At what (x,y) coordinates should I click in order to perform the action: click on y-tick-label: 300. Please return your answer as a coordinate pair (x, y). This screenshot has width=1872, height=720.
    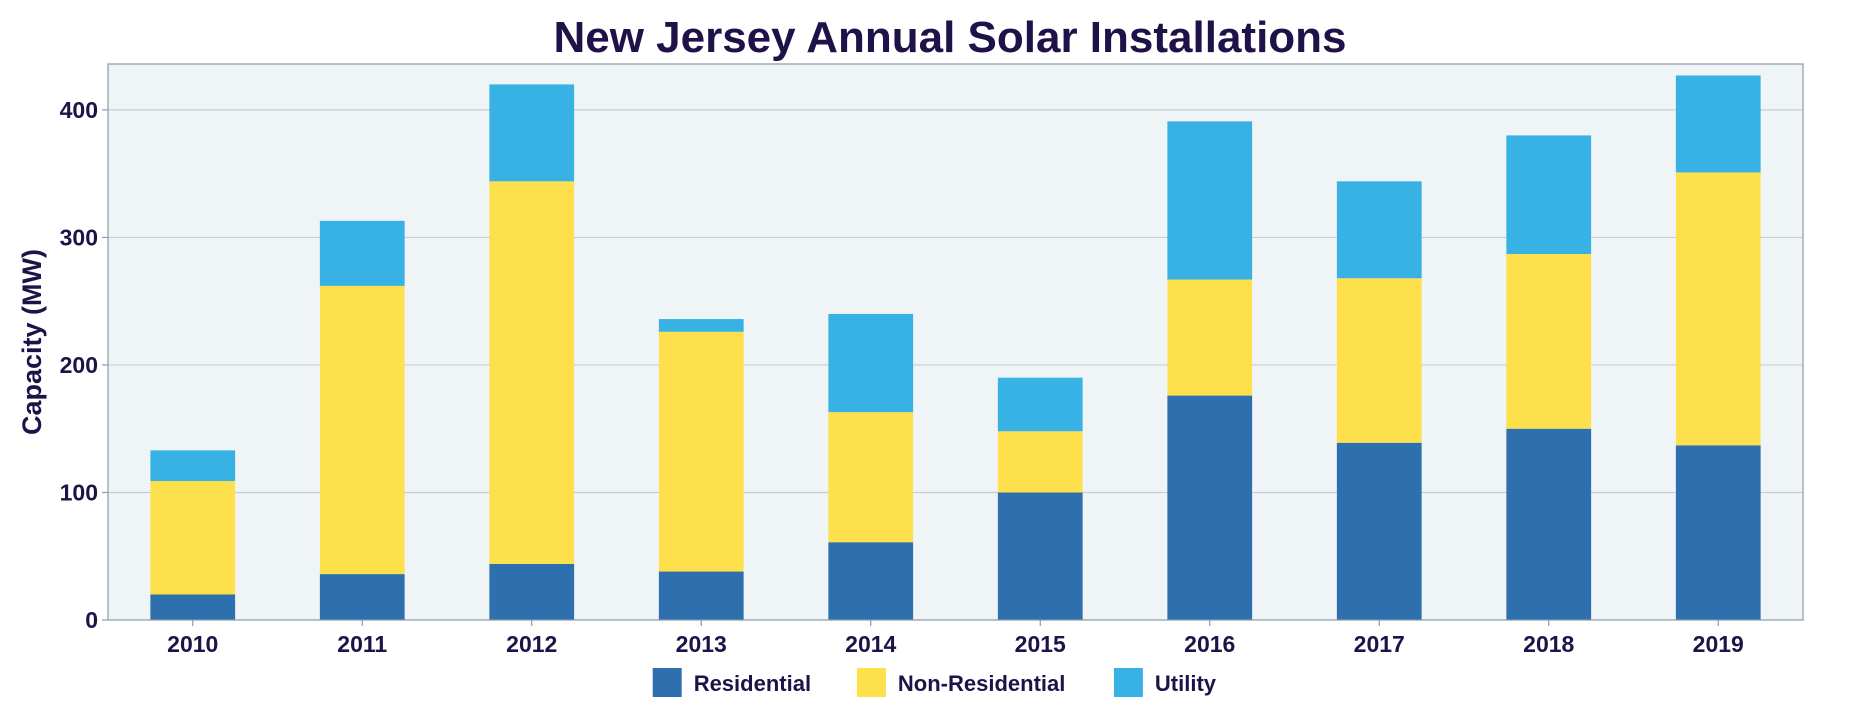
    Looking at the image, I should click on (79, 237).